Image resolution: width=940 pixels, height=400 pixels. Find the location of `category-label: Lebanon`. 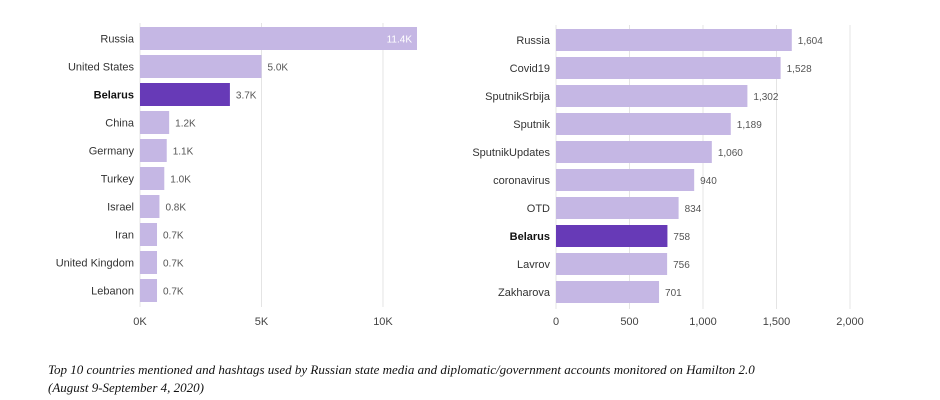

category-label: Lebanon is located at coordinates (112, 292).